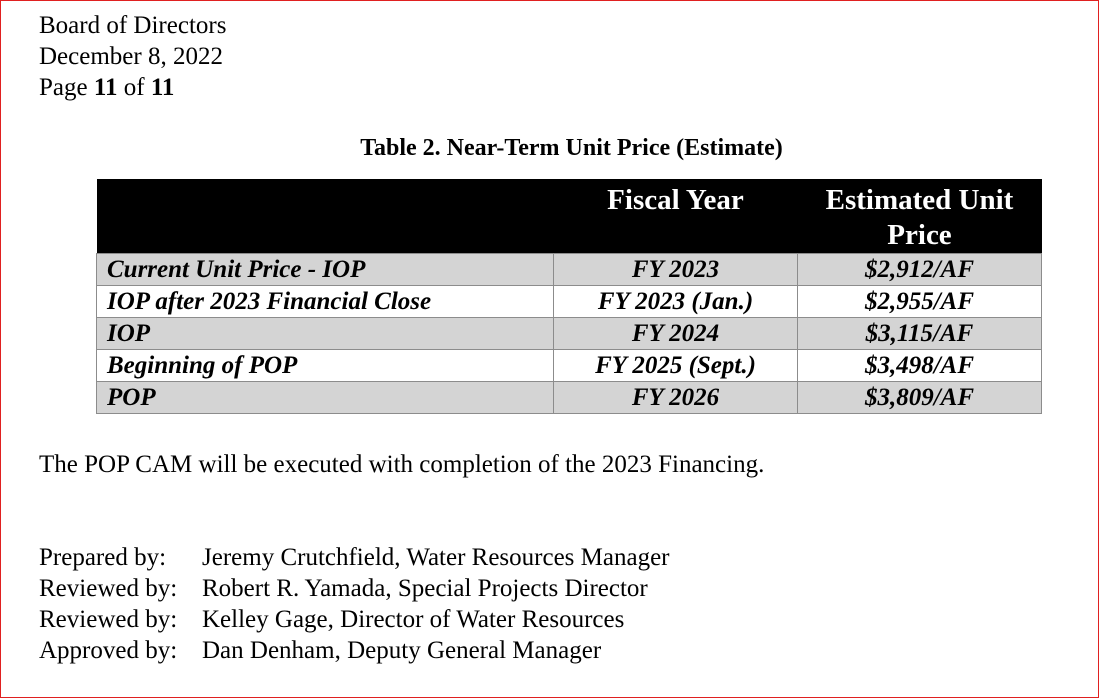  What do you see at coordinates (325, 216) in the screenshot?
I see `column-header-name` at bounding box center [325, 216].